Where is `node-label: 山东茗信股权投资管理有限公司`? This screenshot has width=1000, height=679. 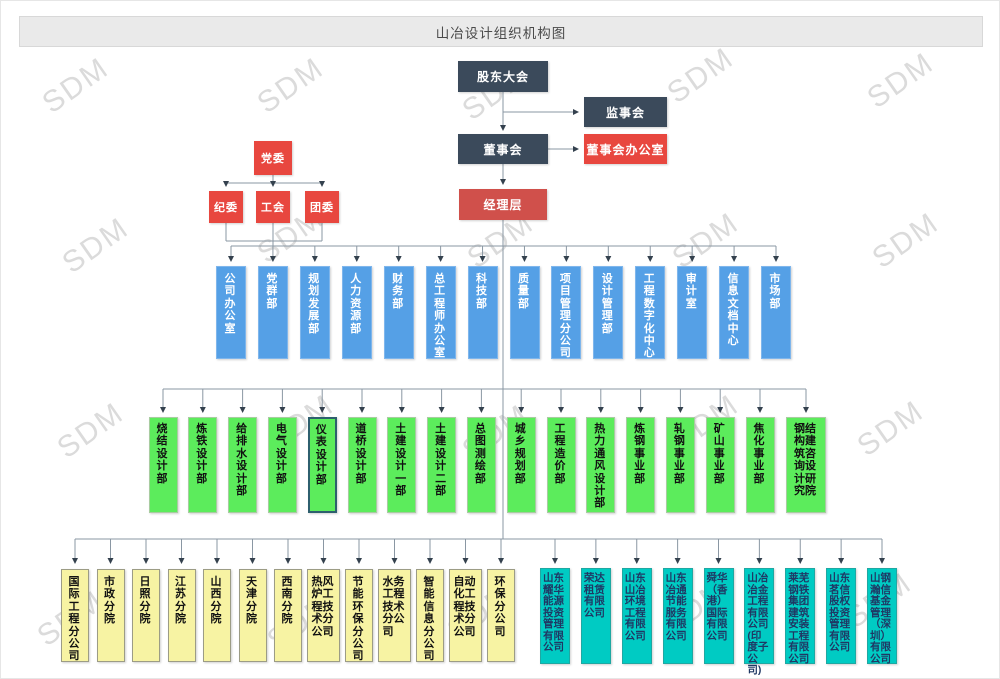
node-label: 山东茗信股权投资管理有限公司 is located at coordinates (840, 612).